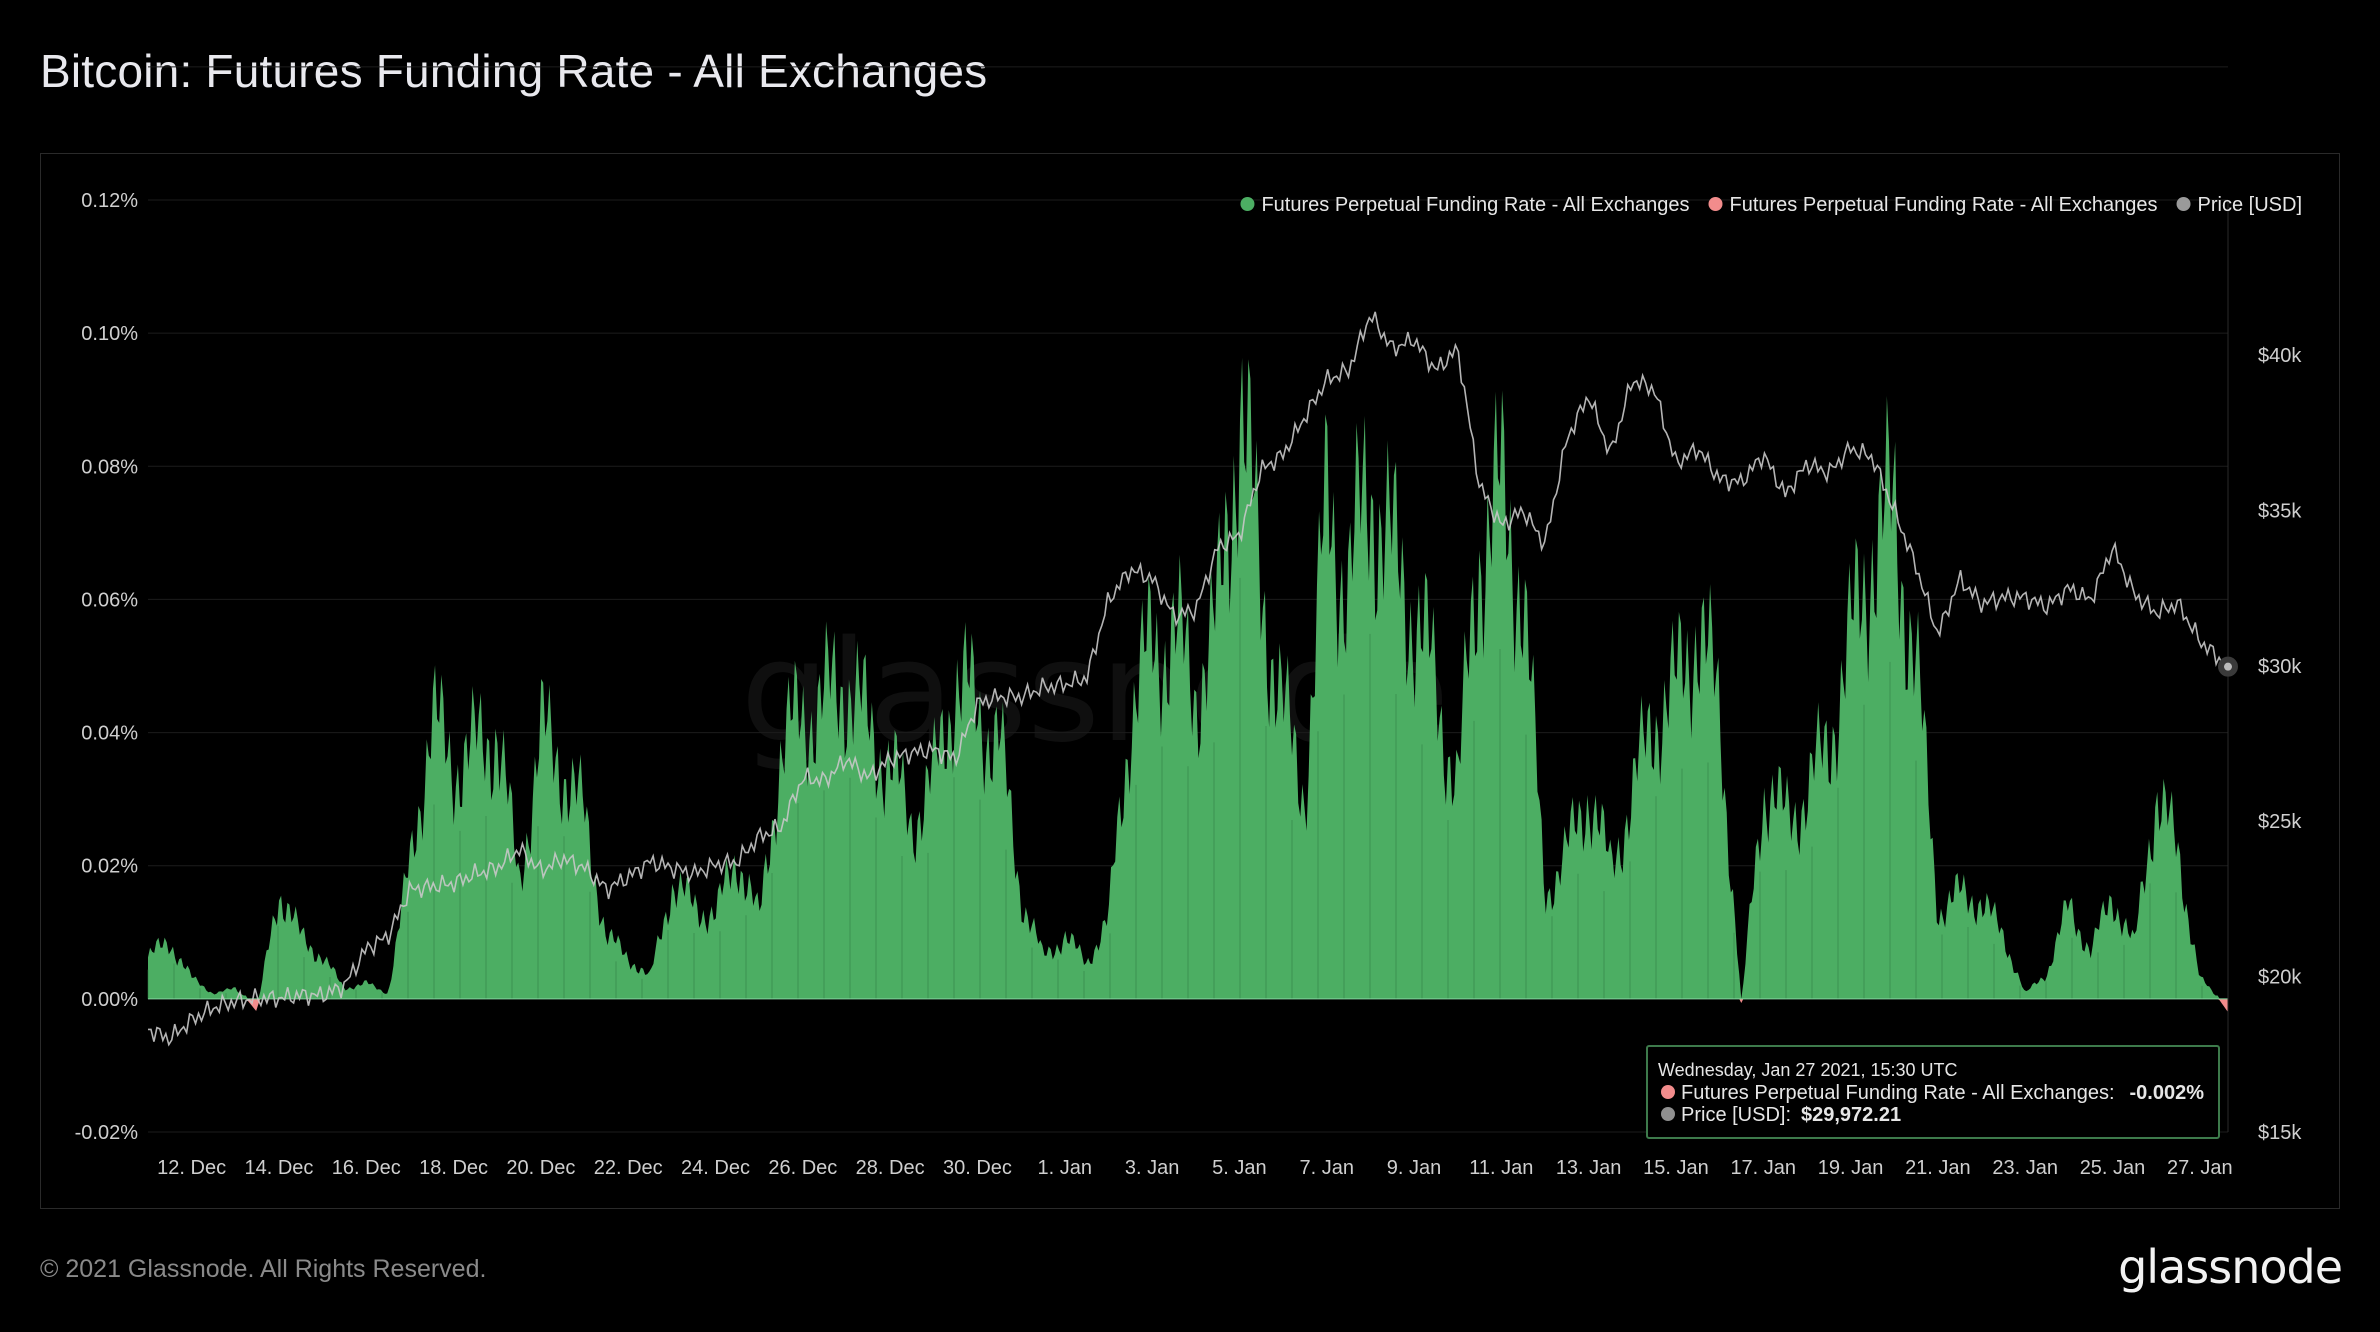 This screenshot has height=1332, width=2380. Describe the element at coordinates (453, 1168) in the screenshot. I see `x-tick-label: 18. Dec` at that location.